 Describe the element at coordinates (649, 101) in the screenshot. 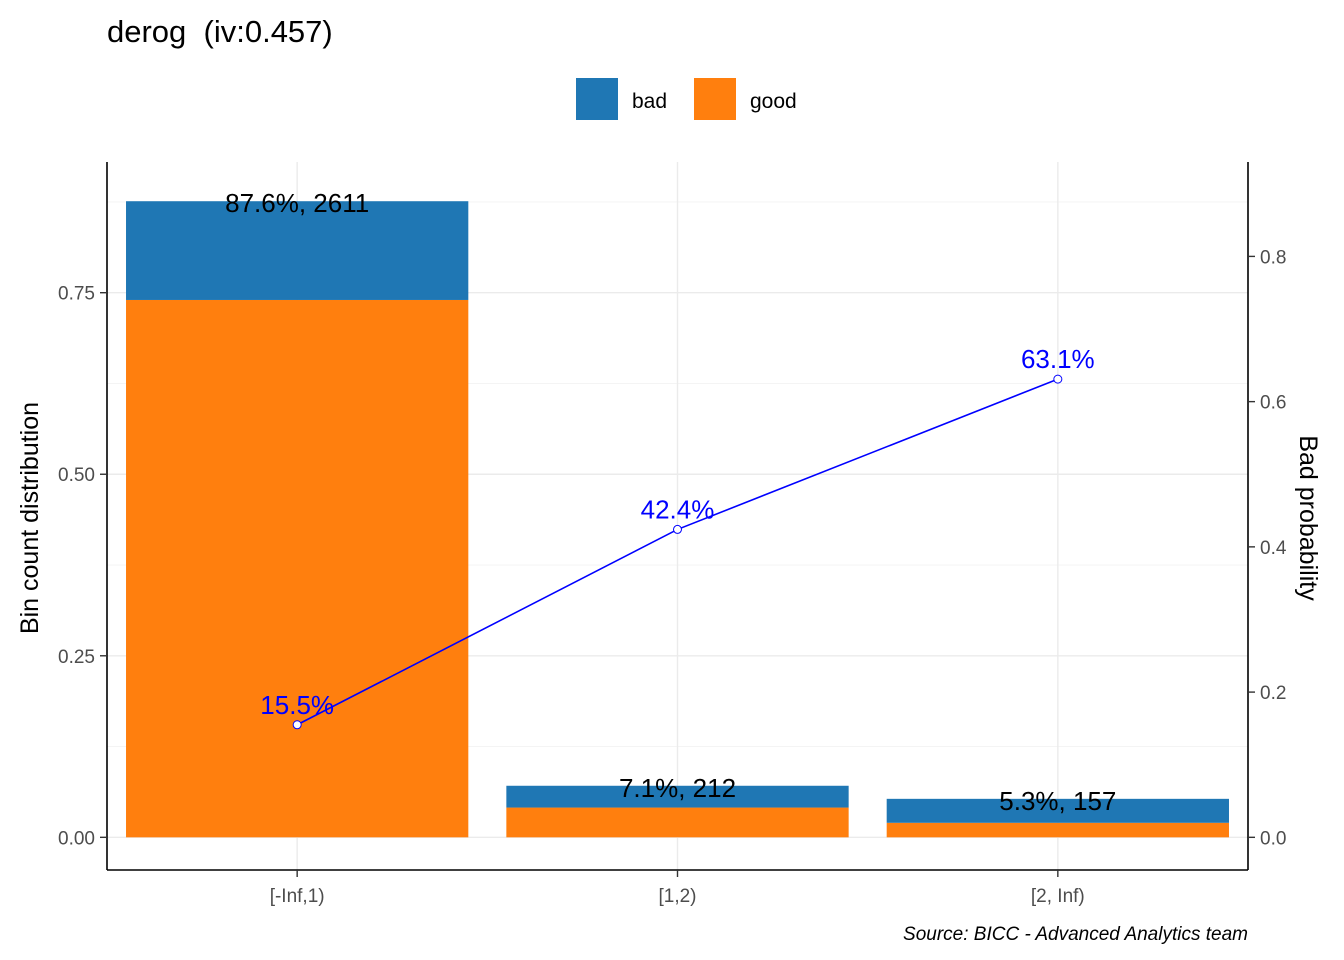

I see `legend-label-bad: bad` at that location.